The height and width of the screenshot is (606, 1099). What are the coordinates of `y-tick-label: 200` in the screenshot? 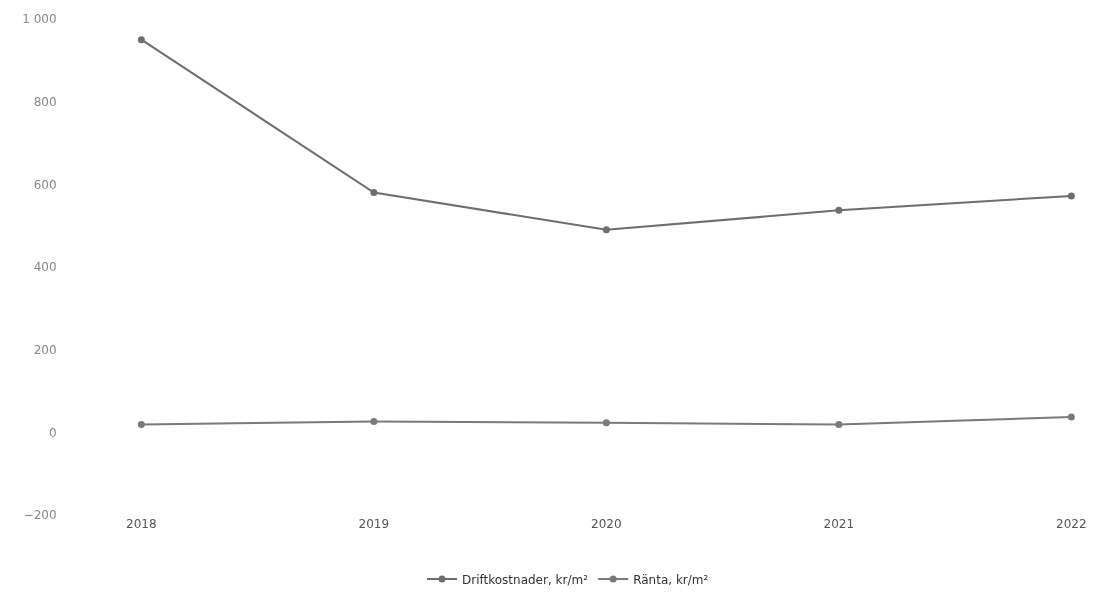 It's located at (45, 349).